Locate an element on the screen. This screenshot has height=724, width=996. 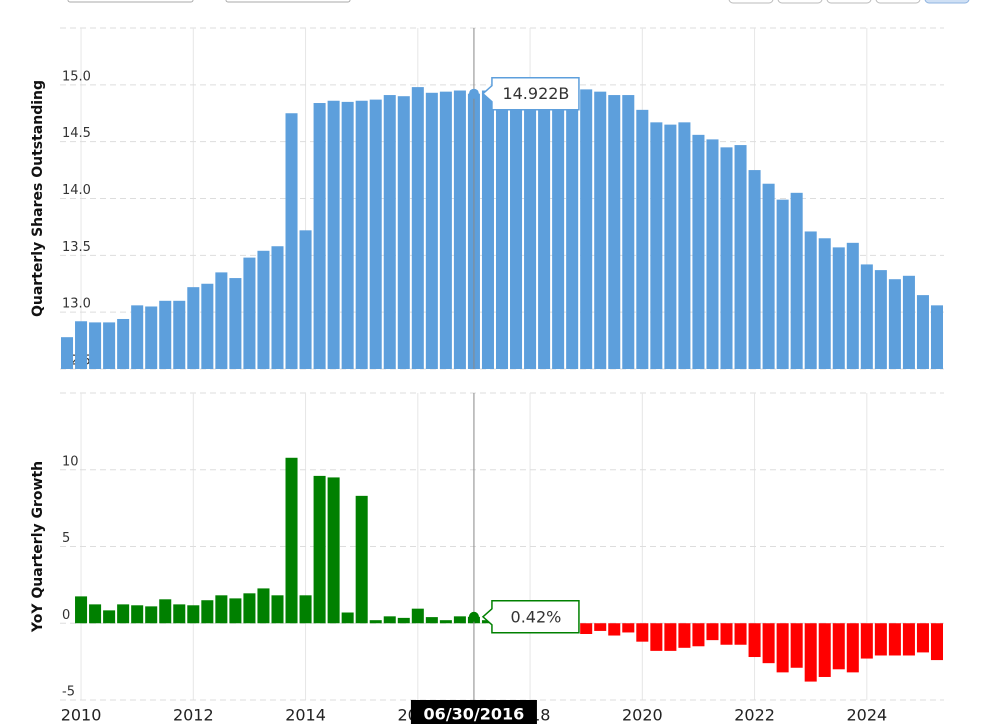
x-tick-label: 2024 is located at coordinates (866, 715).